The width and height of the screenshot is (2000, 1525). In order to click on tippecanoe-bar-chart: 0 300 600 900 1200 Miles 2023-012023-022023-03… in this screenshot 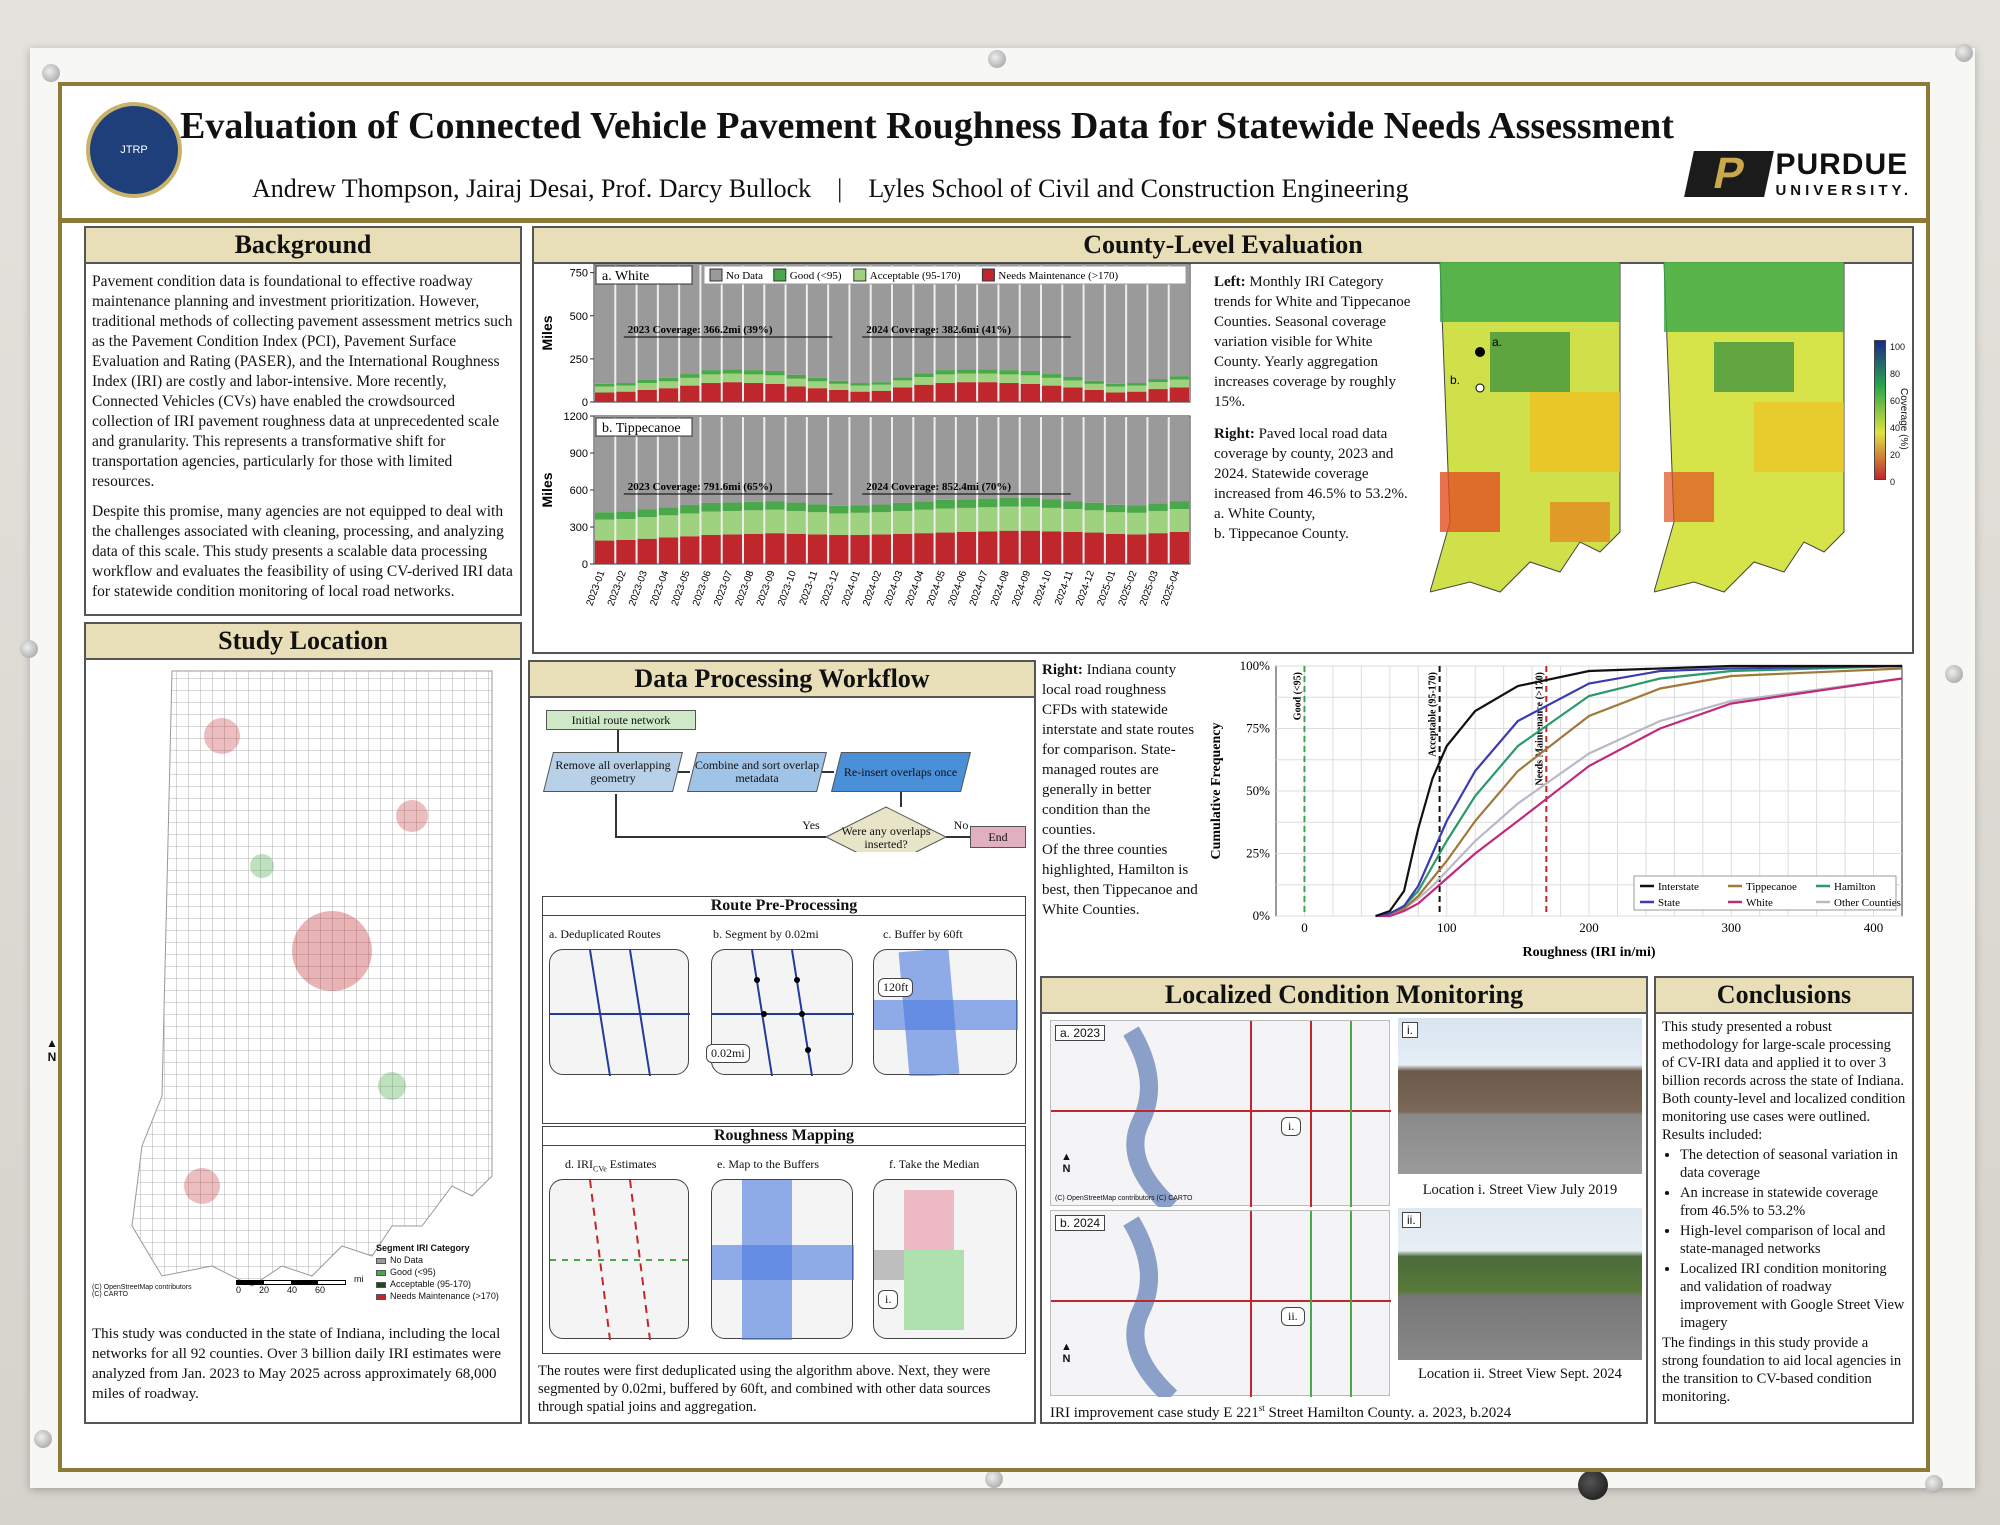, I will do `click(865, 509)`.